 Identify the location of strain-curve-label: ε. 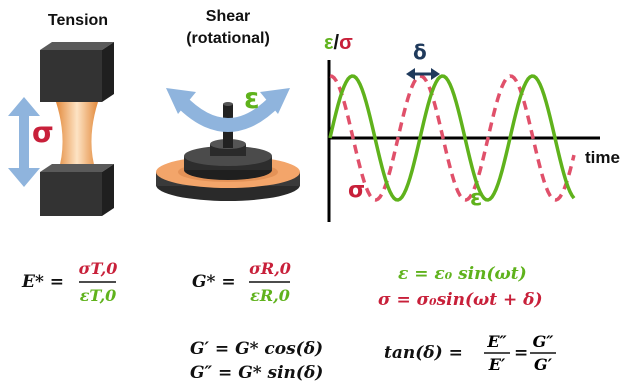
(476, 198).